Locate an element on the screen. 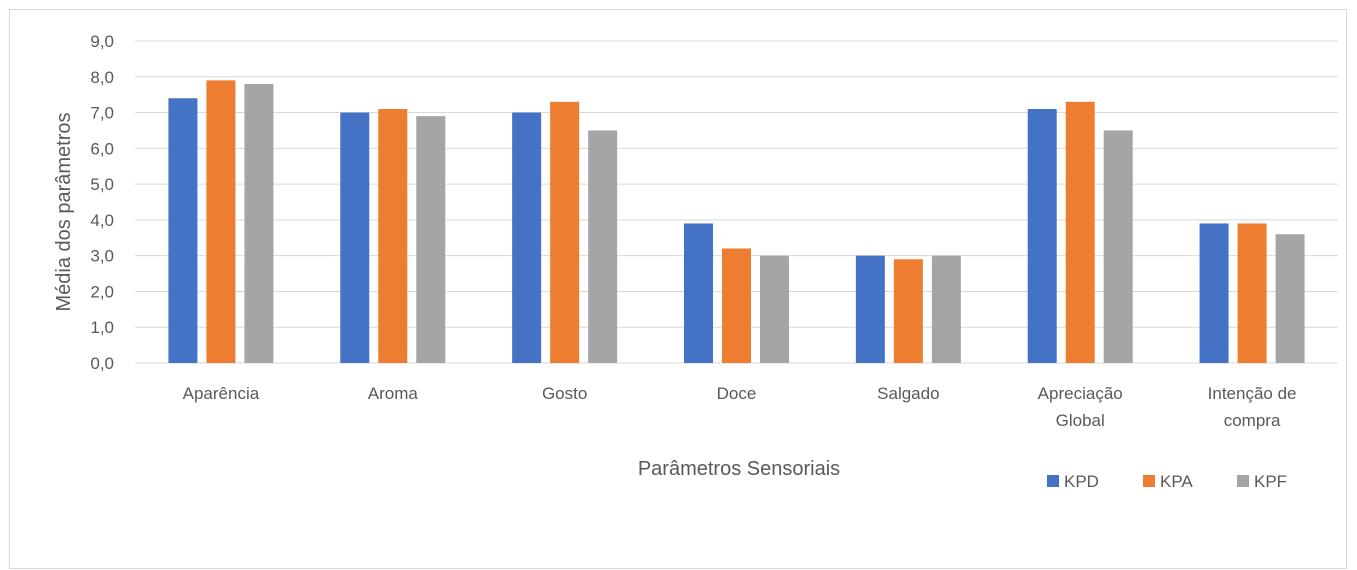 The height and width of the screenshot is (570, 1357). x-category-label: compra is located at coordinates (1252, 420).